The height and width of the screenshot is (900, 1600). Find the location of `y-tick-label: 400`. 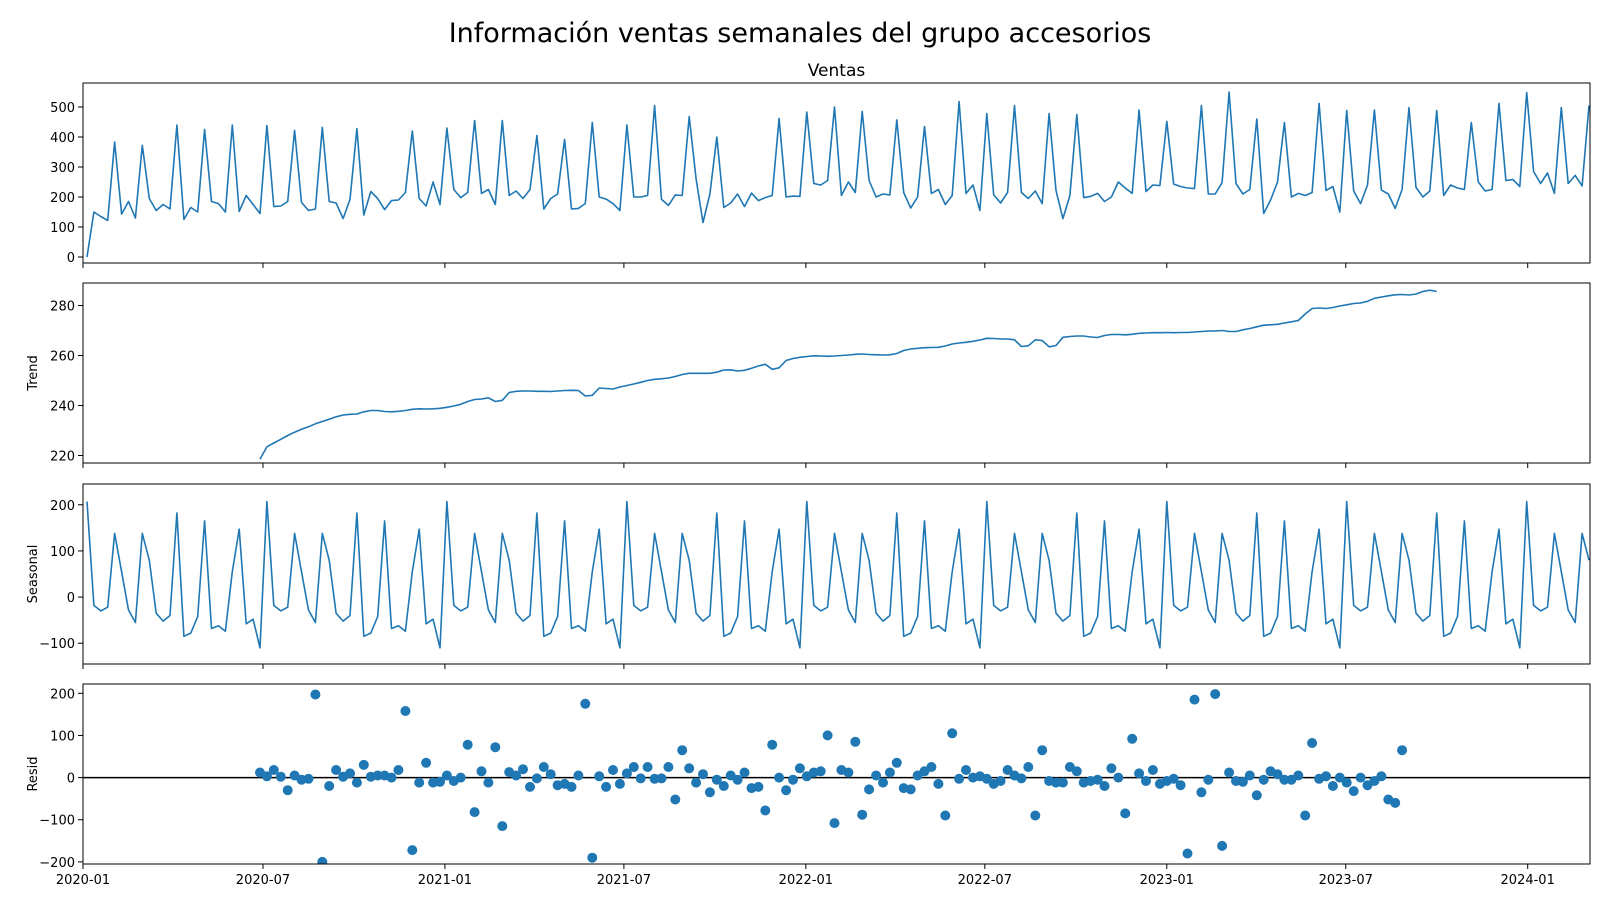

y-tick-label: 400 is located at coordinates (62, 138).